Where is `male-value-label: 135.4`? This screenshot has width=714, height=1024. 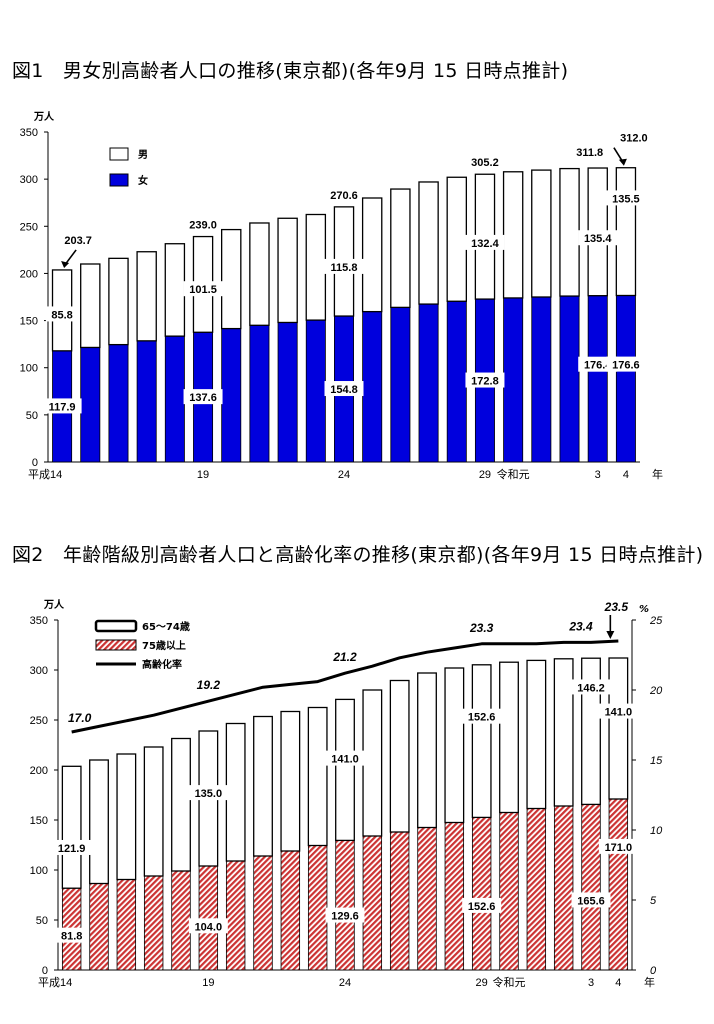
male-value-label: 135.4 is located at coordinates (598, 239).